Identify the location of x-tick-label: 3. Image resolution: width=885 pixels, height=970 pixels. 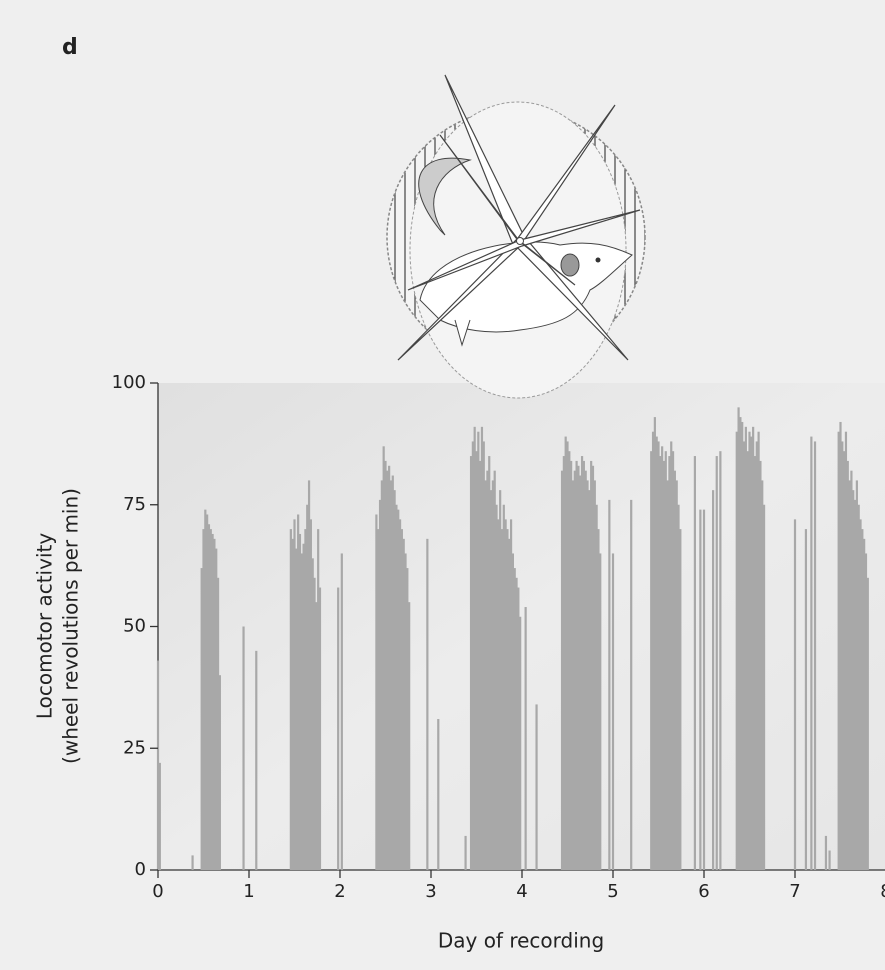
(430, 891).